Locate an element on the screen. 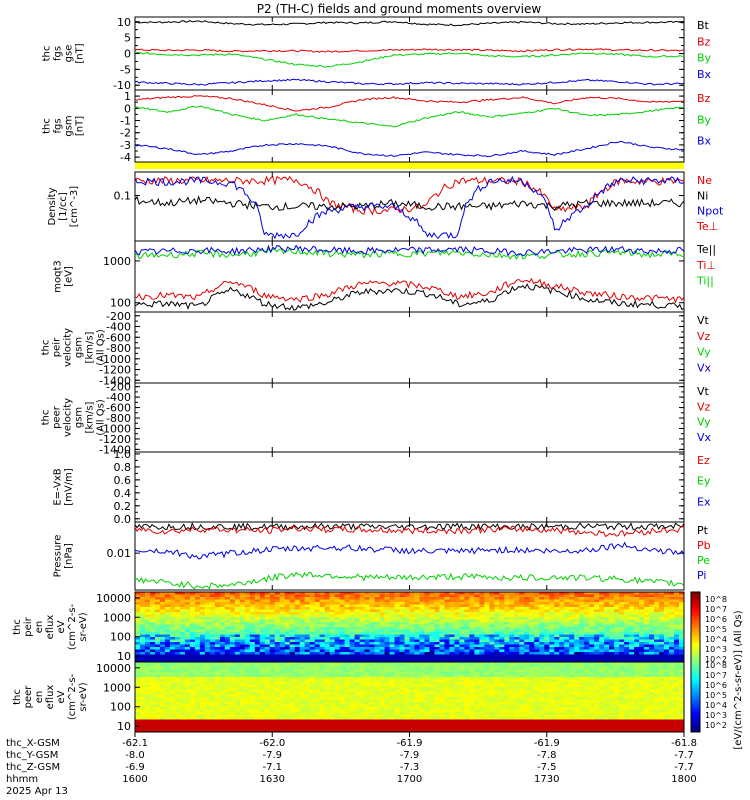 This screenshot has height=800, width=750. legend-Pb: Pb is located at coordinates (704, 545).